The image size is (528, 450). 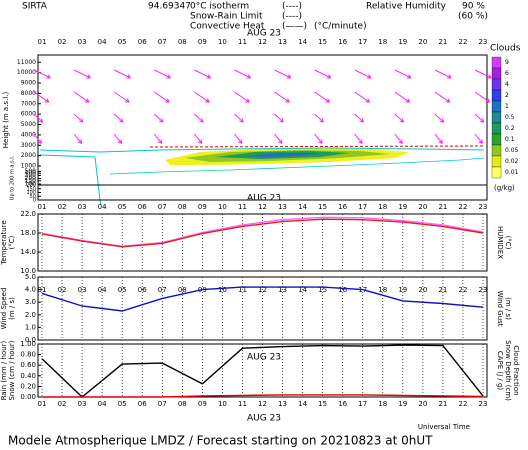 I want to click on y-tick-label: 3000, so click(x=28, y=145).